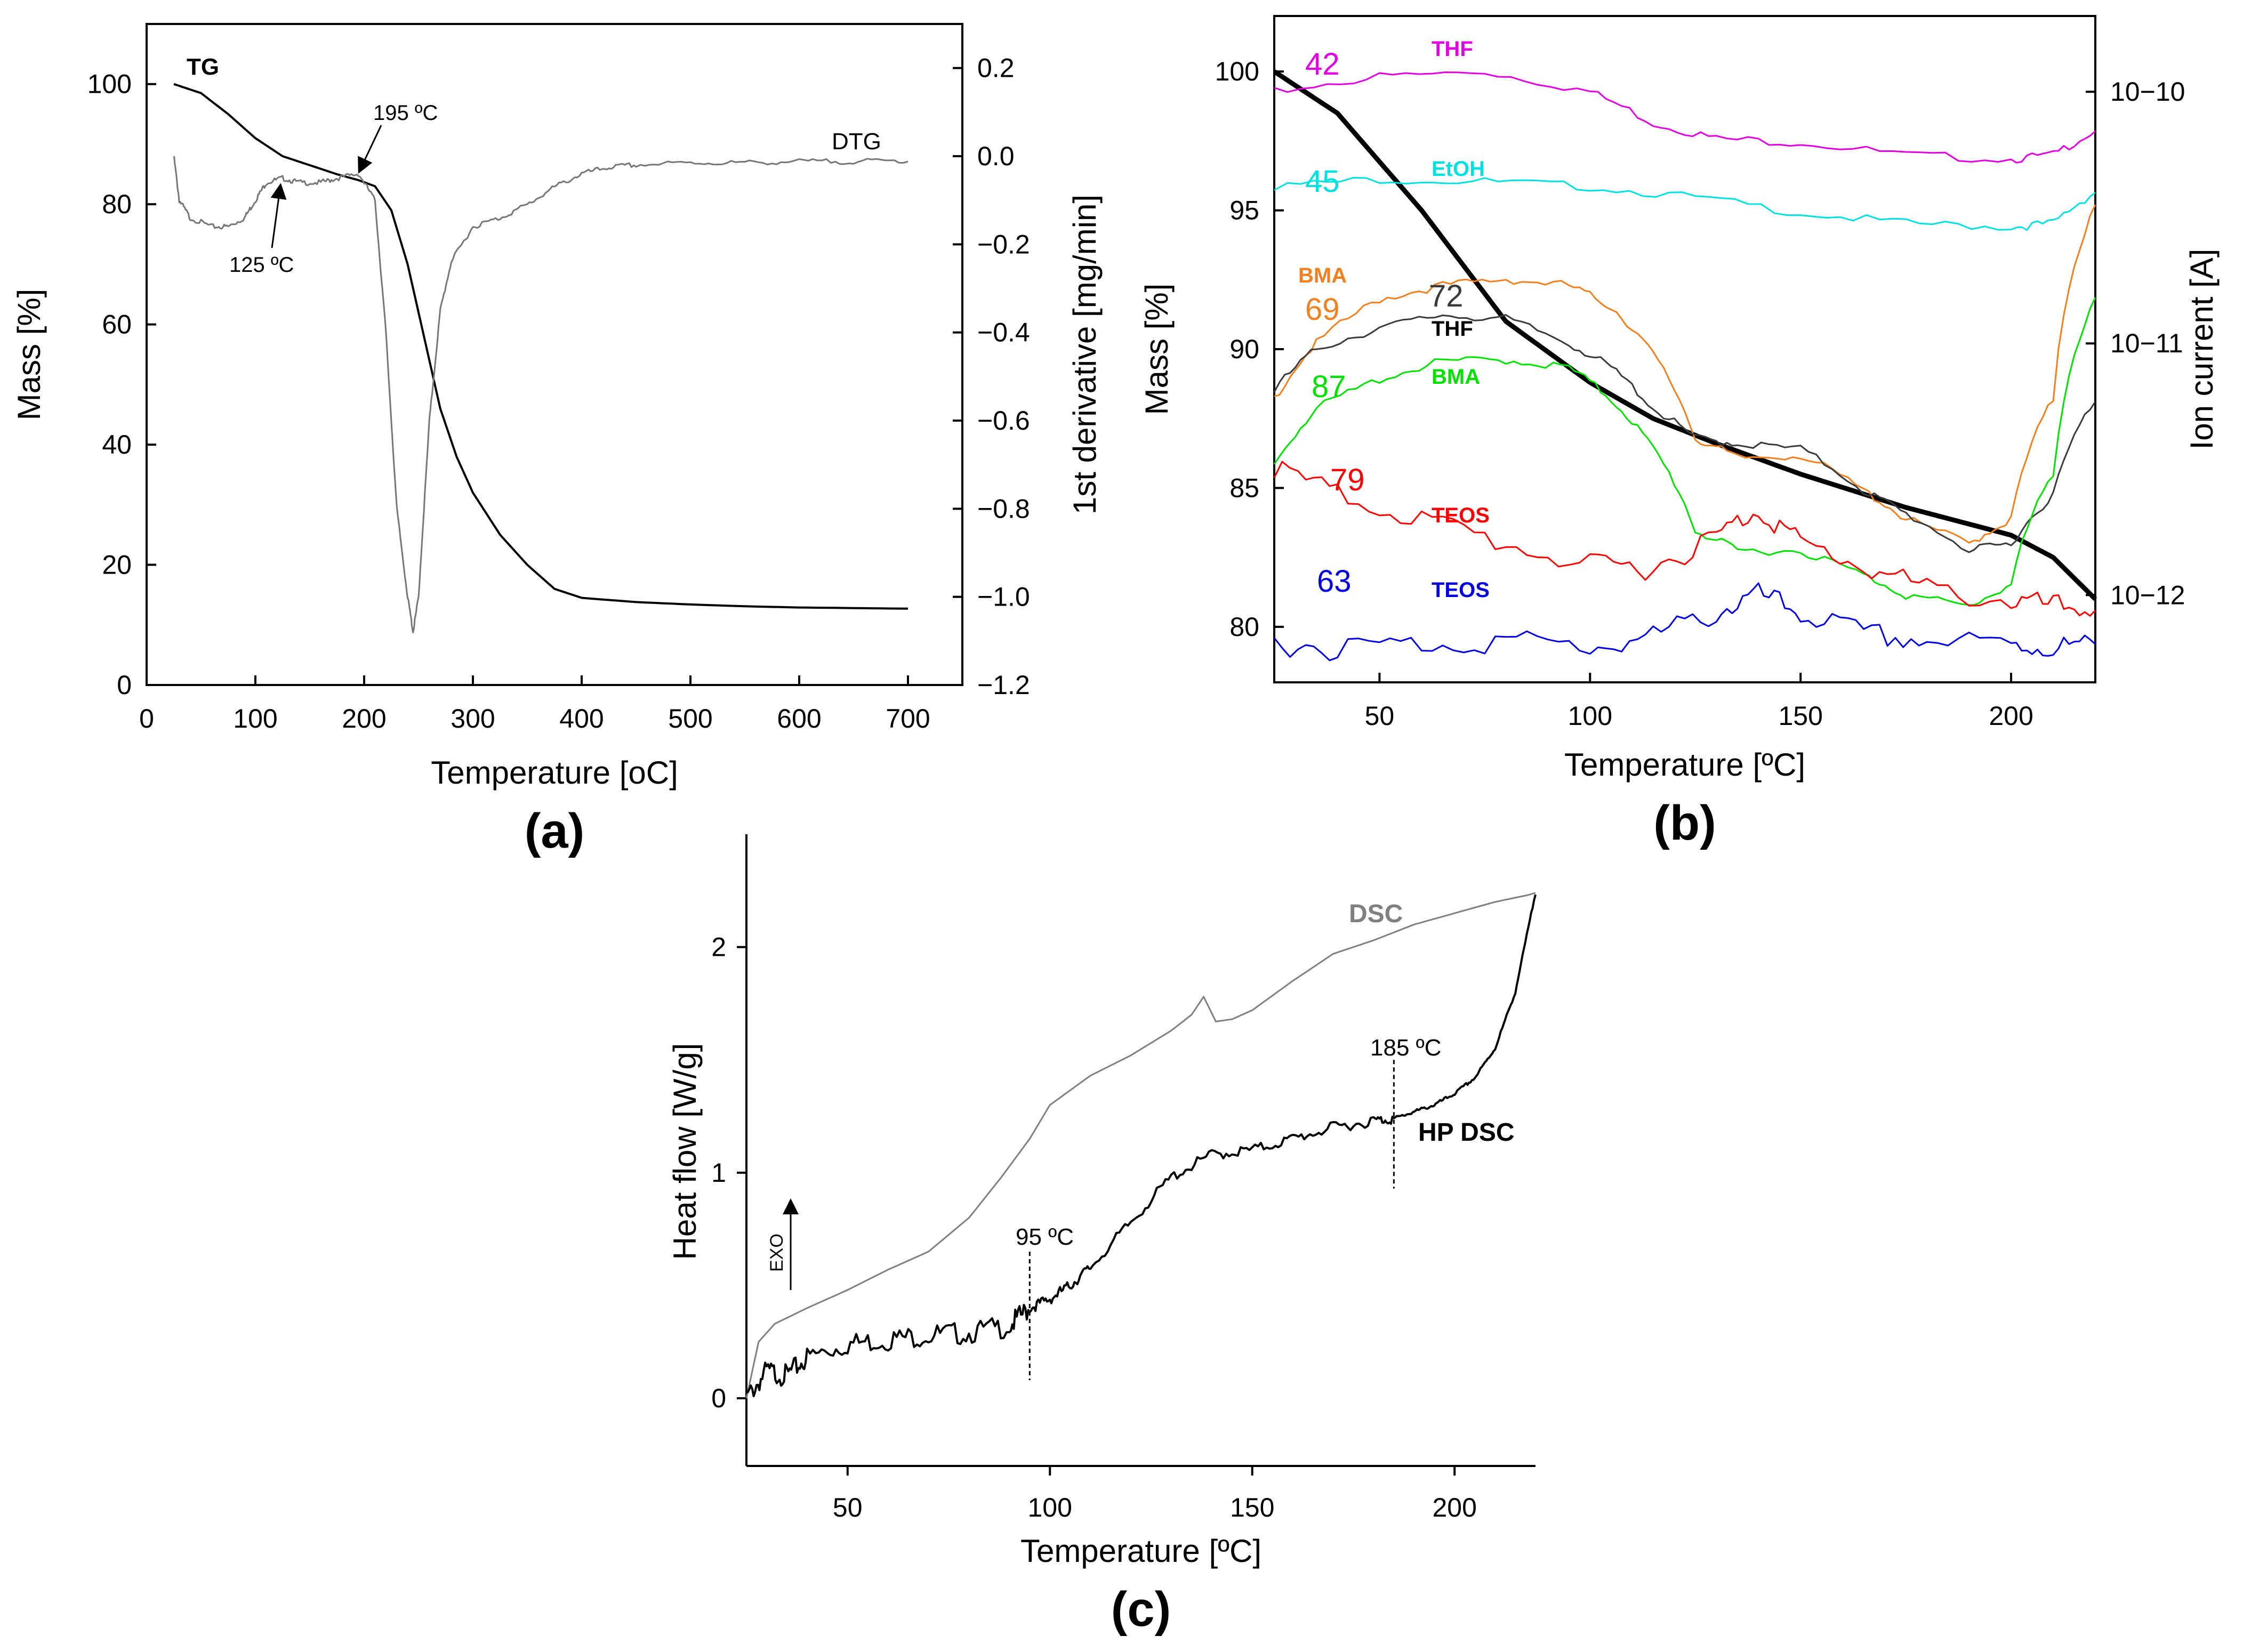  Describe the element at coordinates (1244, 488) in the screenshot. I see `y-tick-label-b-85: 85` at that location.